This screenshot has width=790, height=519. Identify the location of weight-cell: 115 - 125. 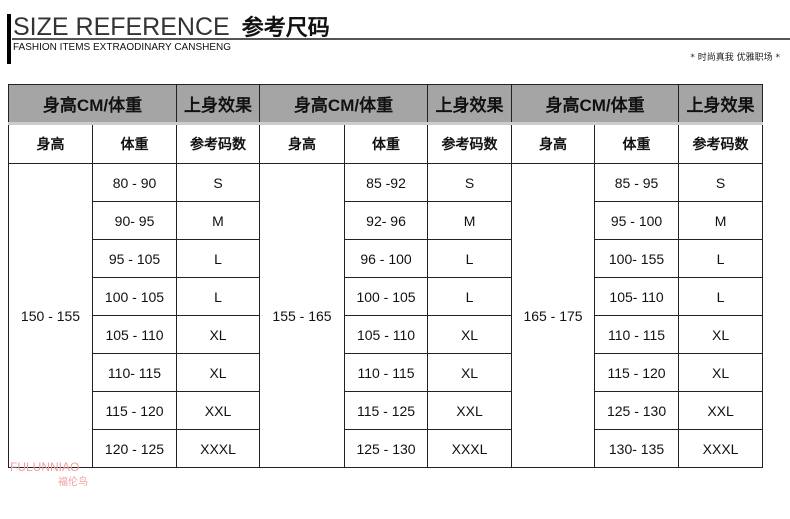
(386, 410).